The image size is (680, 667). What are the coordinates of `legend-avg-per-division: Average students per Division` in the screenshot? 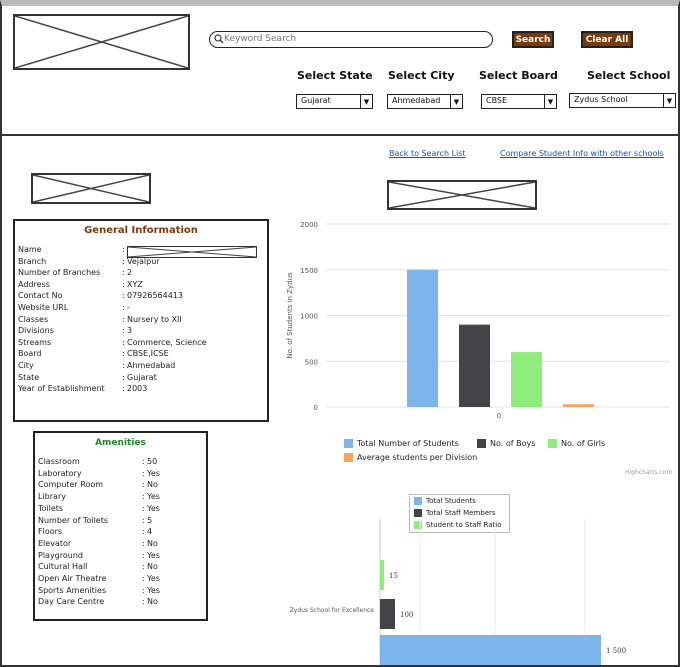 It's located at (410, 457).